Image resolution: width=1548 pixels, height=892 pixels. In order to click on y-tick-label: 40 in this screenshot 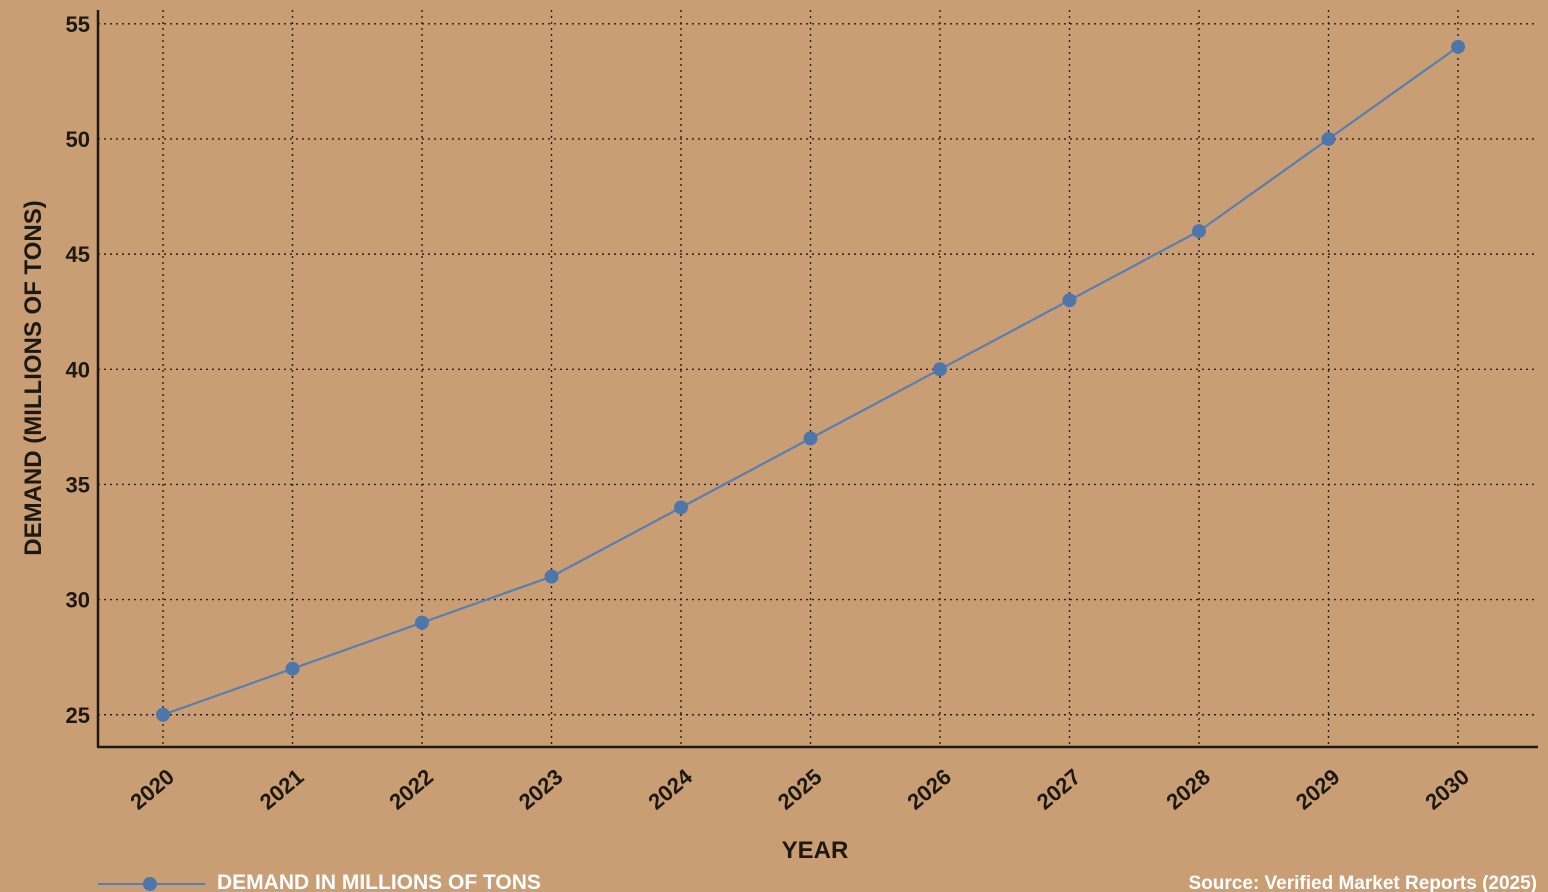, I will do `click(78, 369)`.